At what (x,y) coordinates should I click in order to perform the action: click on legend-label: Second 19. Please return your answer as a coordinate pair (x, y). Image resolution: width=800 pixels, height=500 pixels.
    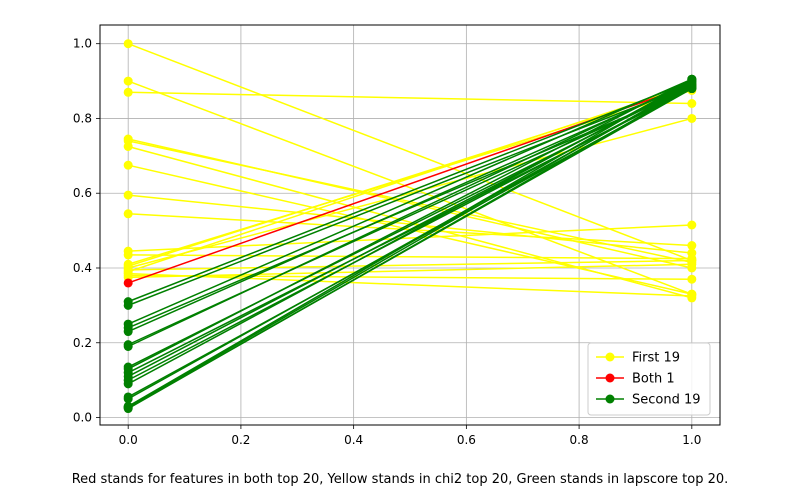
    Looking at the image, I should click on (666, 400).